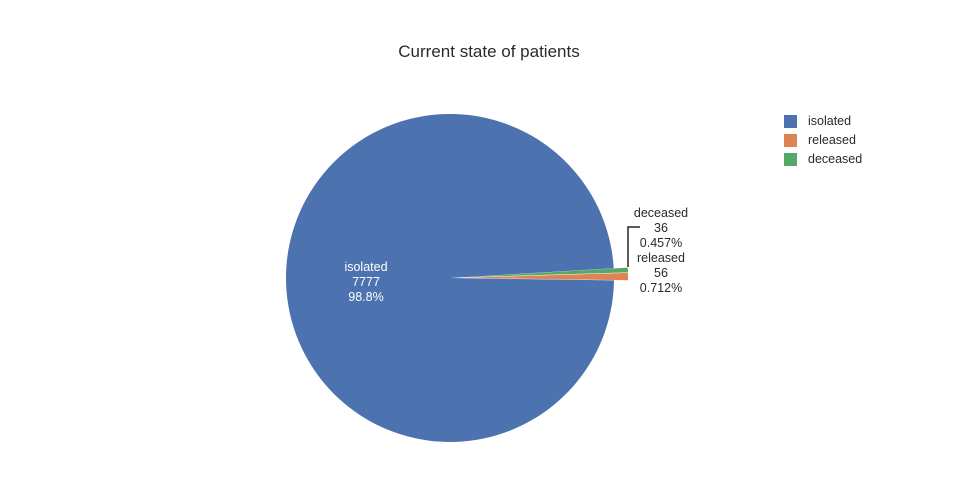  I want to click on legend-item-isolated: isolated, so click(823, 121).